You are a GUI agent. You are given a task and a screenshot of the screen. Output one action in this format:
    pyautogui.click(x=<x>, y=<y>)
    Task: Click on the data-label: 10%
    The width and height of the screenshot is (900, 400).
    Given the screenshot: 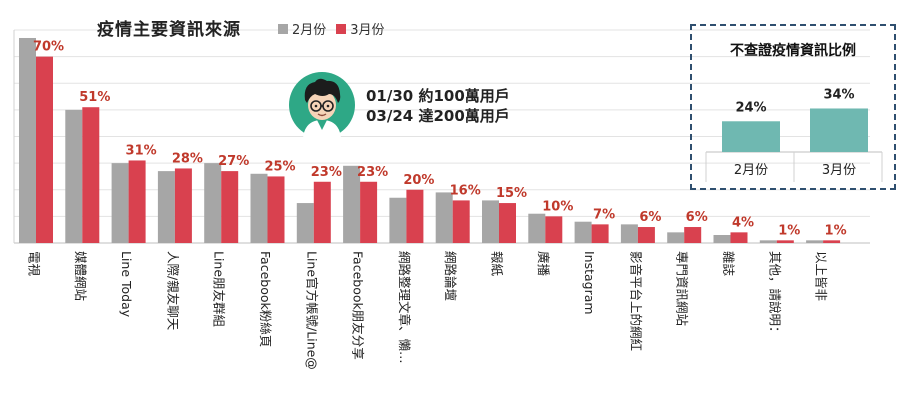 What is the action you would take?
    pyautogui.click(x=557, y=206)
    